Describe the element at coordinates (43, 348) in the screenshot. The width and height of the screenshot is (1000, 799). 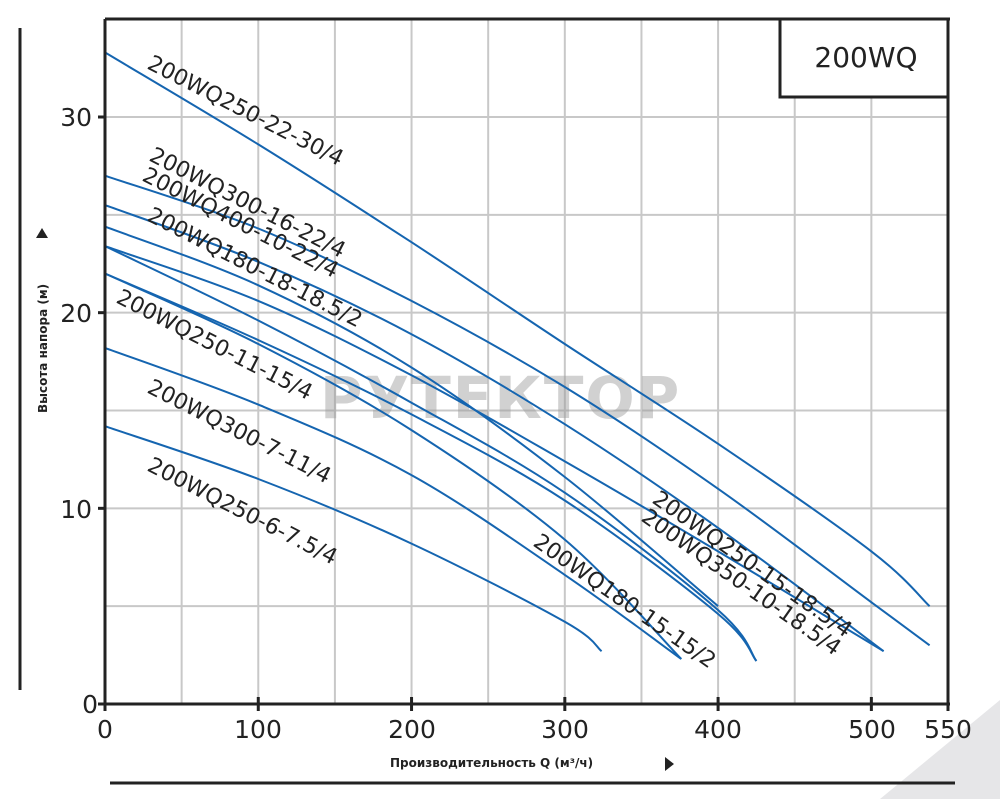
I see `y-axis-title: Высота напора (м)` at that location.